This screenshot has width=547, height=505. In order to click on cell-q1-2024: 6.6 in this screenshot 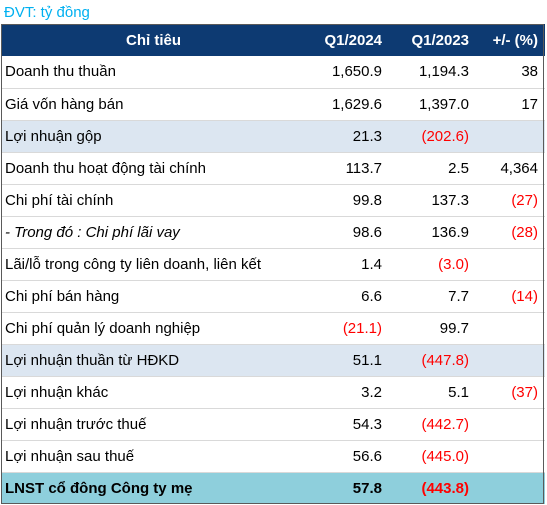, I will do `click(347, 296)`.